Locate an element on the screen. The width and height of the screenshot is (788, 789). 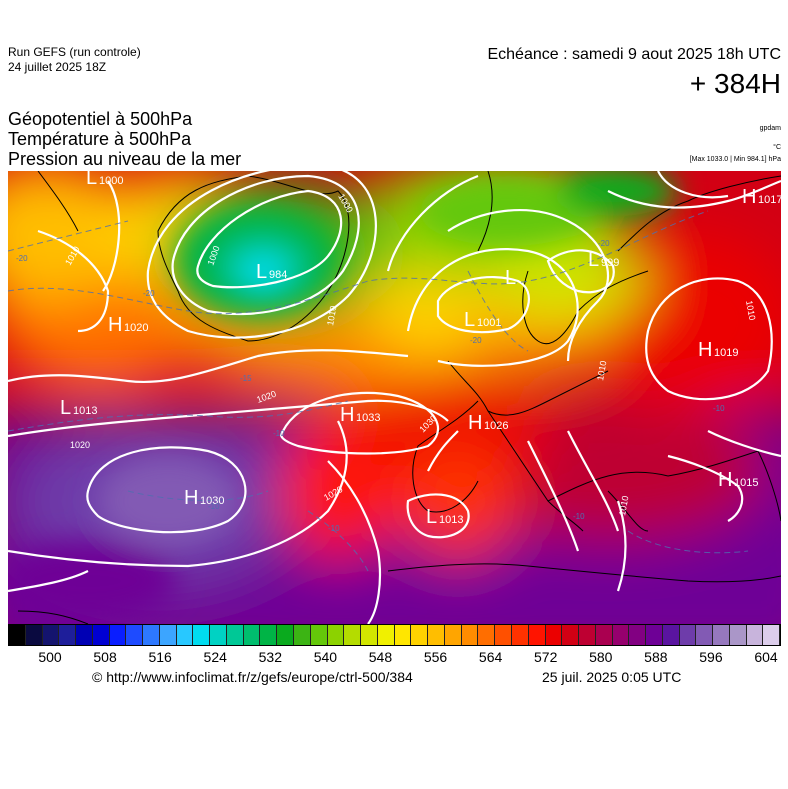
low-984: L 984 is located at coordinates (271, 272).